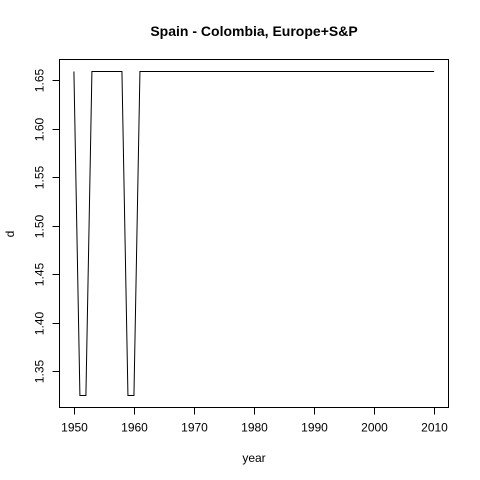 This screenshot has width=480, height=480. I want to click on y-tick-label: 1.60, so click(40, 129).